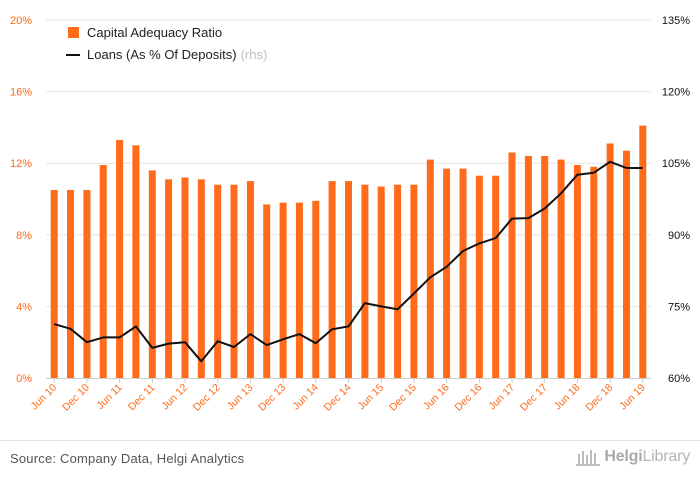 This screenshot has width=700, height=483. I want to click on y-left-tick-label: 12%, so click(21, 164).